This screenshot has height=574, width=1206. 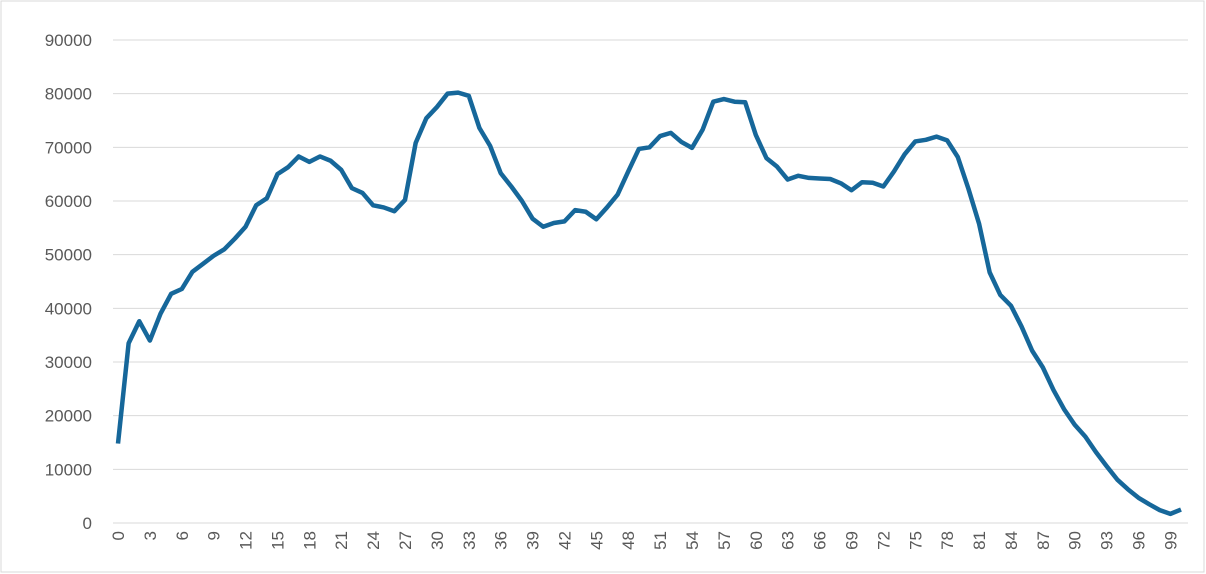 What do you see at coordinates (501, 540) in the screenshot?
I see `x-tick-label: 36` at bounding box center [501, 540].